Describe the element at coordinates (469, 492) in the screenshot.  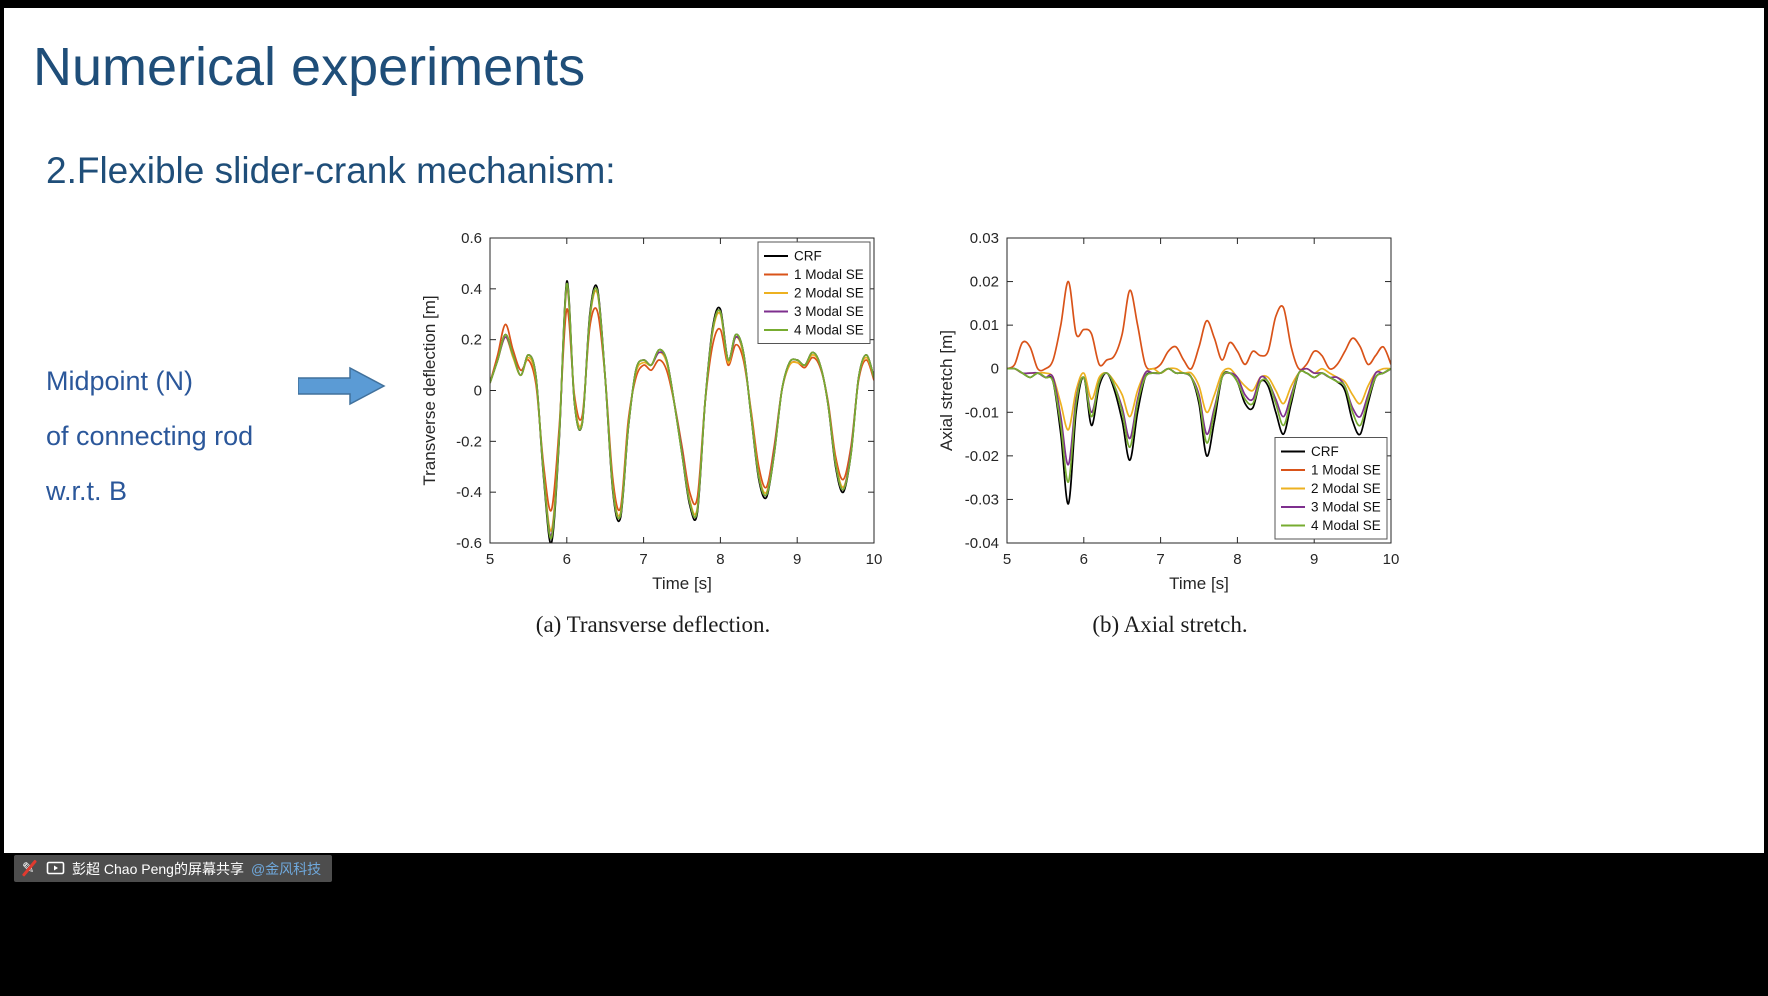
I see `y-tick-label: -0.4` at that location.